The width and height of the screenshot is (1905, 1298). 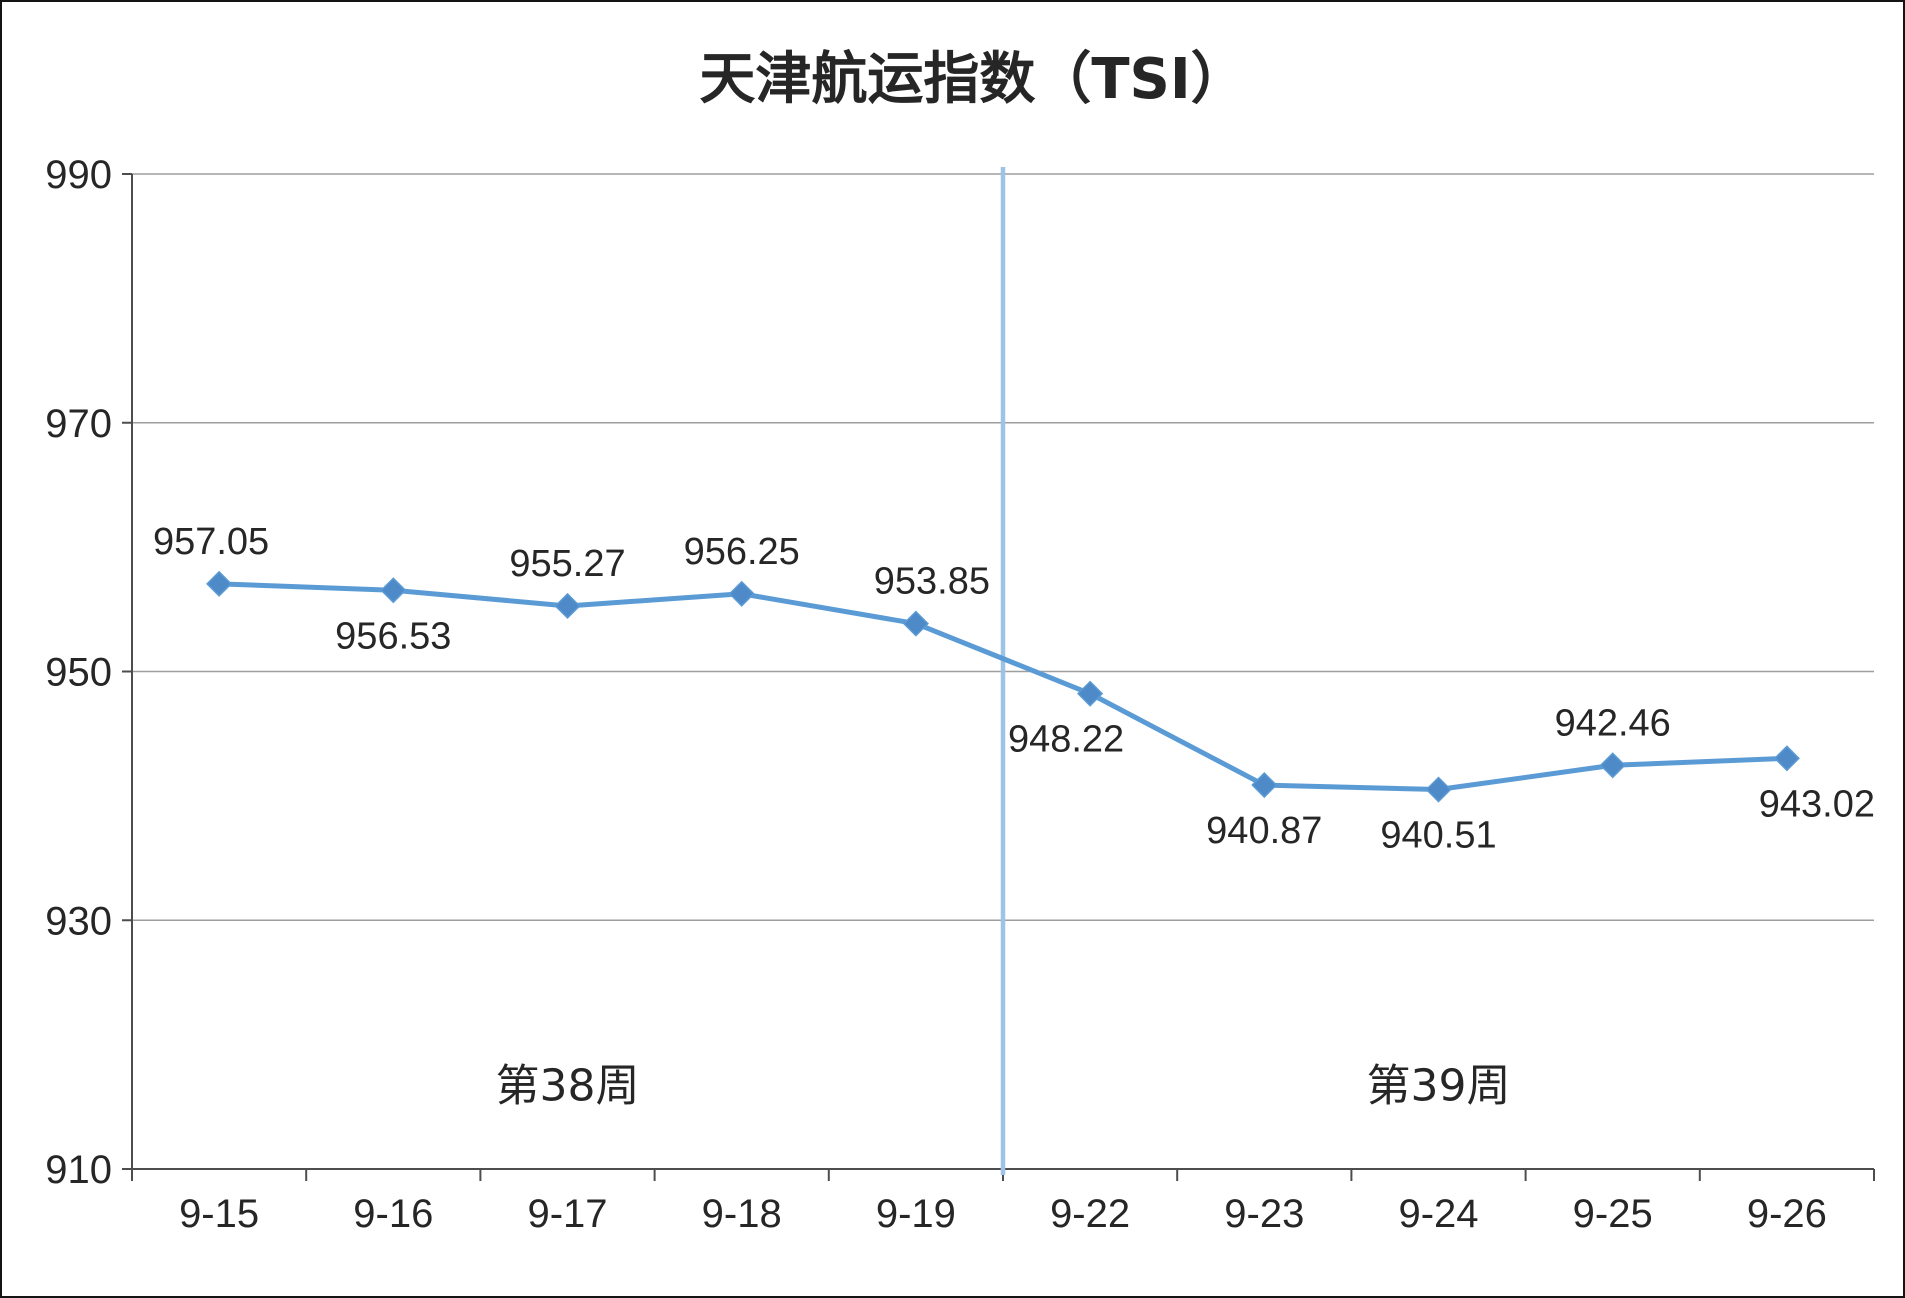 I want to click on y-tick-label: 950, so click(x=78, y=673).